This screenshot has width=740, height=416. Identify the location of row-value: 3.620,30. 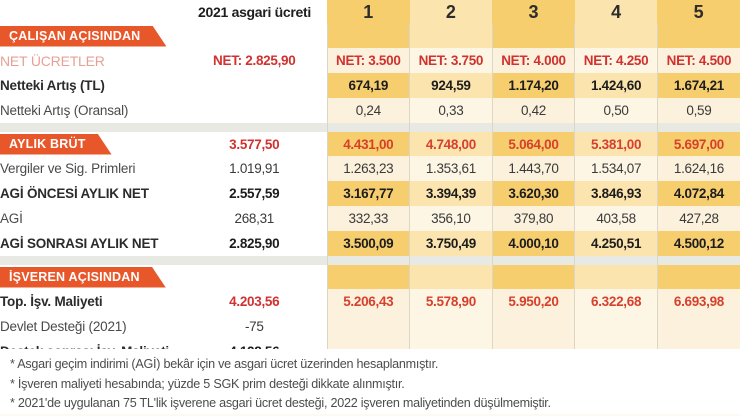
(533, 193).